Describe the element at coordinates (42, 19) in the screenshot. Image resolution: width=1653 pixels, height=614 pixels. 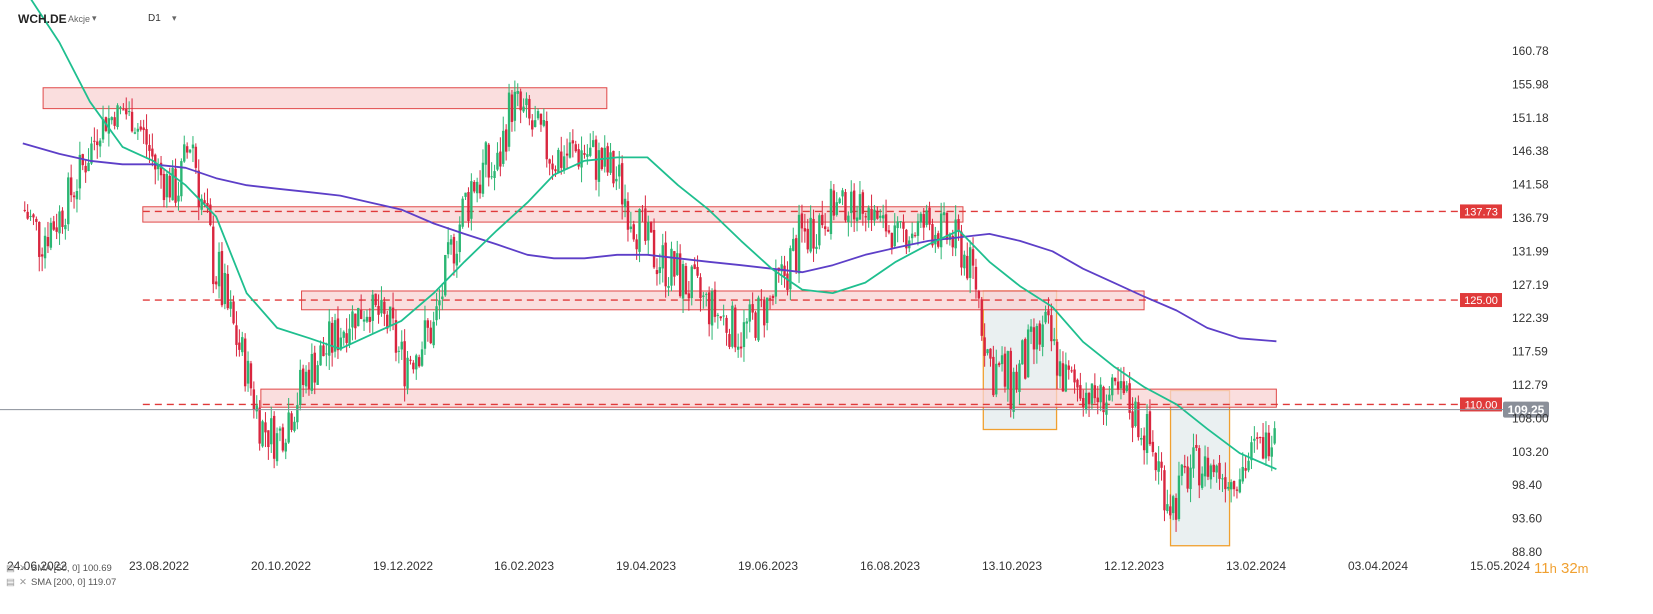
I see `symbol-label: WCH.DE` at that location.